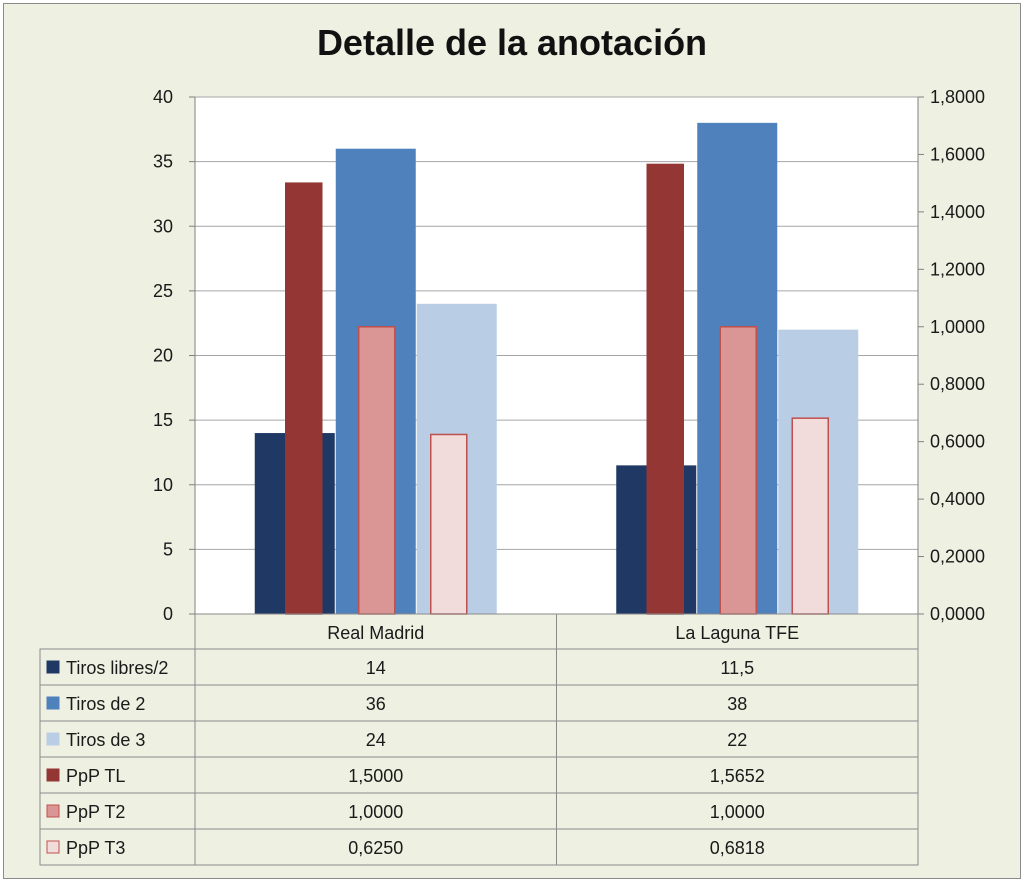  I want to click on category-label: La Laguna TFE, so click(737, 633).